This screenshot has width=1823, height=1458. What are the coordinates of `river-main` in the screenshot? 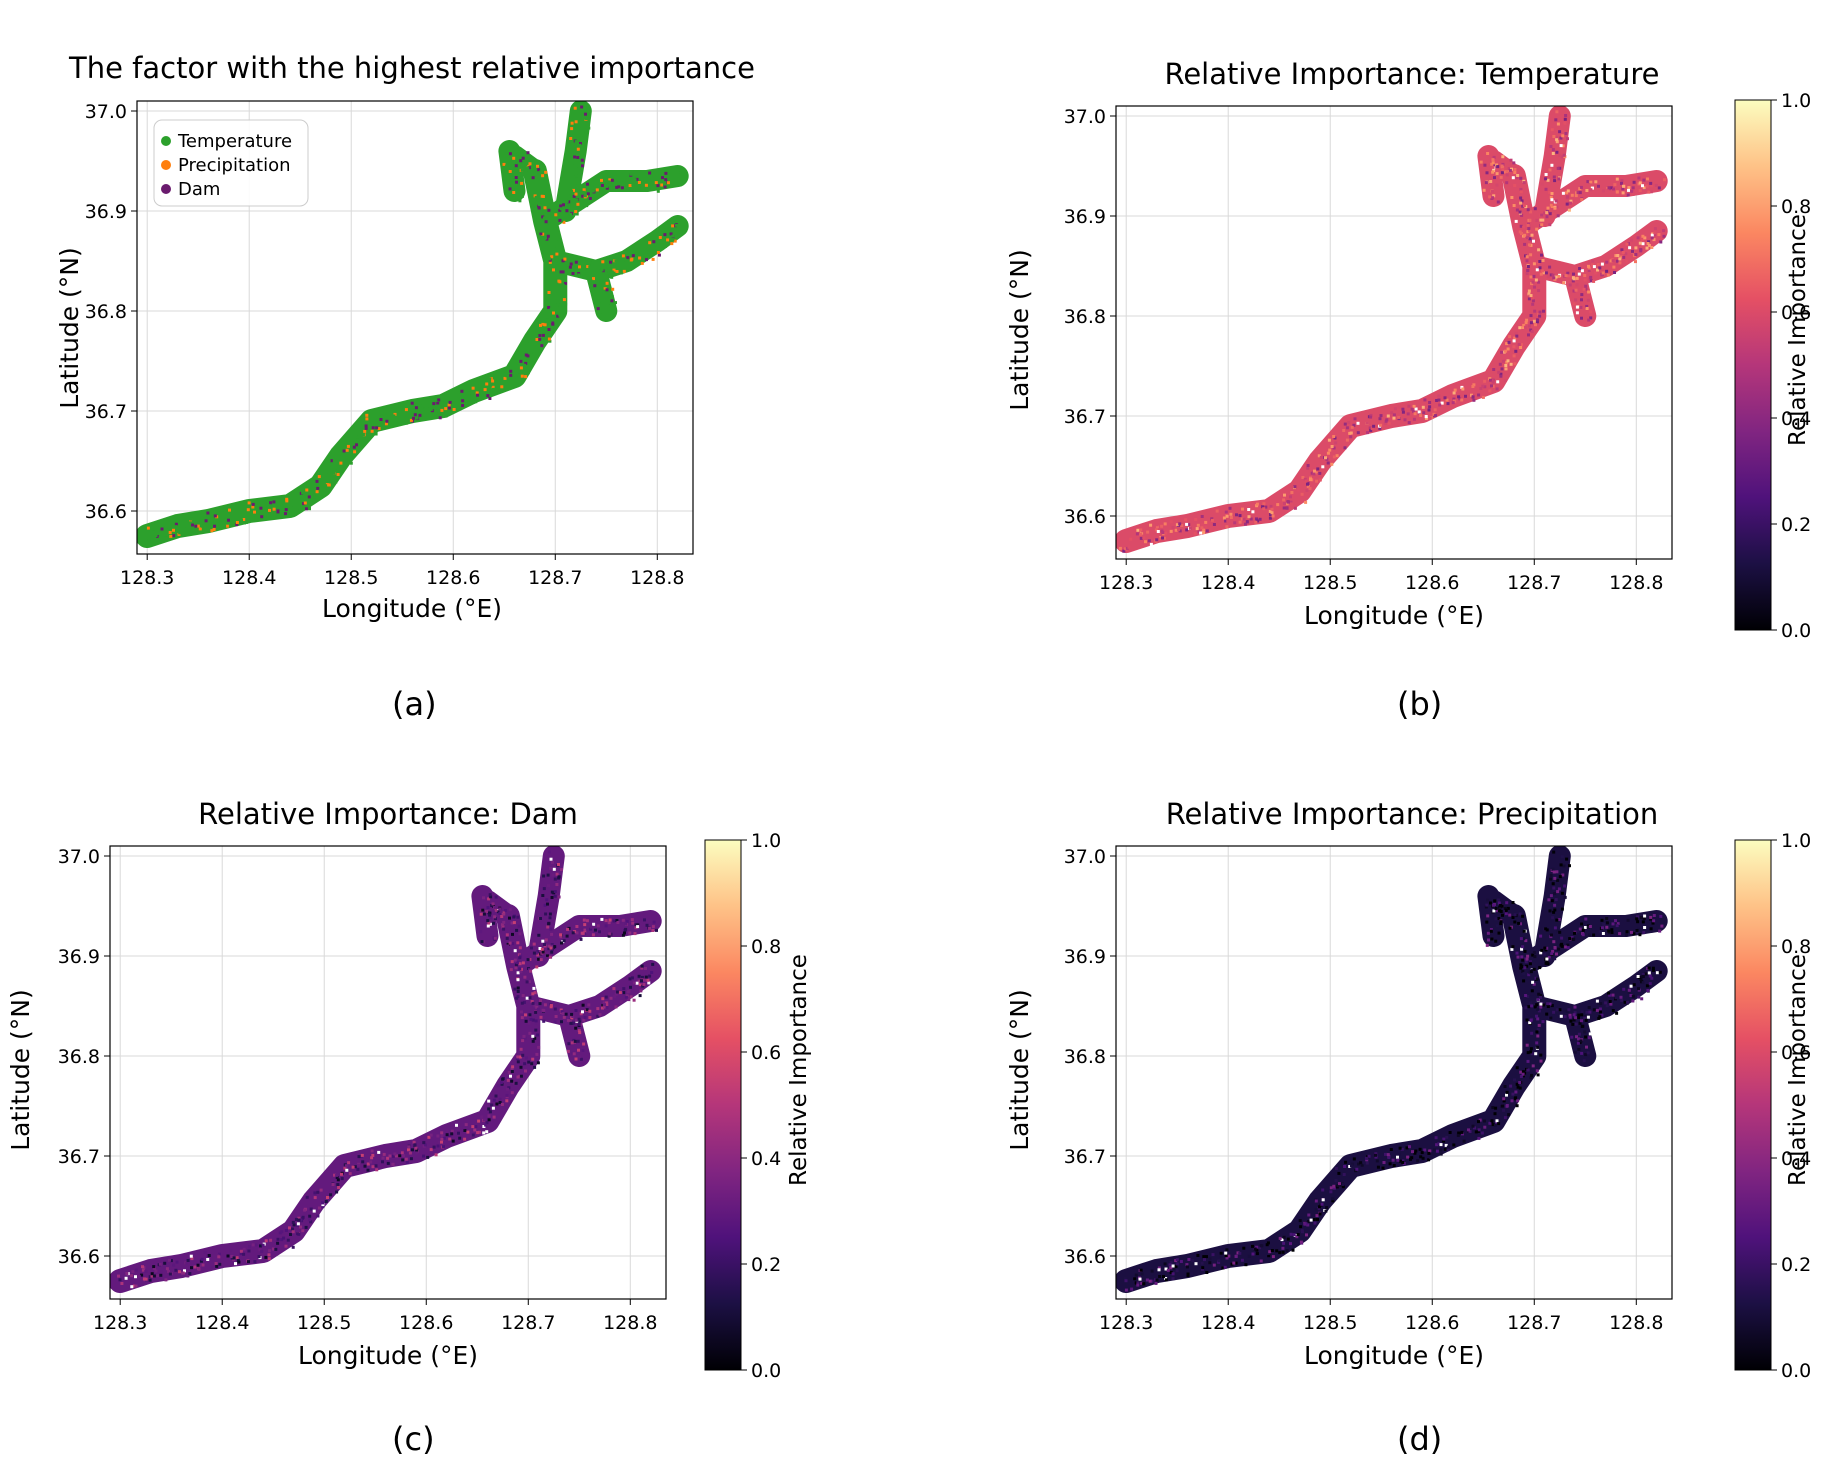 It's located at (1331, 1098).